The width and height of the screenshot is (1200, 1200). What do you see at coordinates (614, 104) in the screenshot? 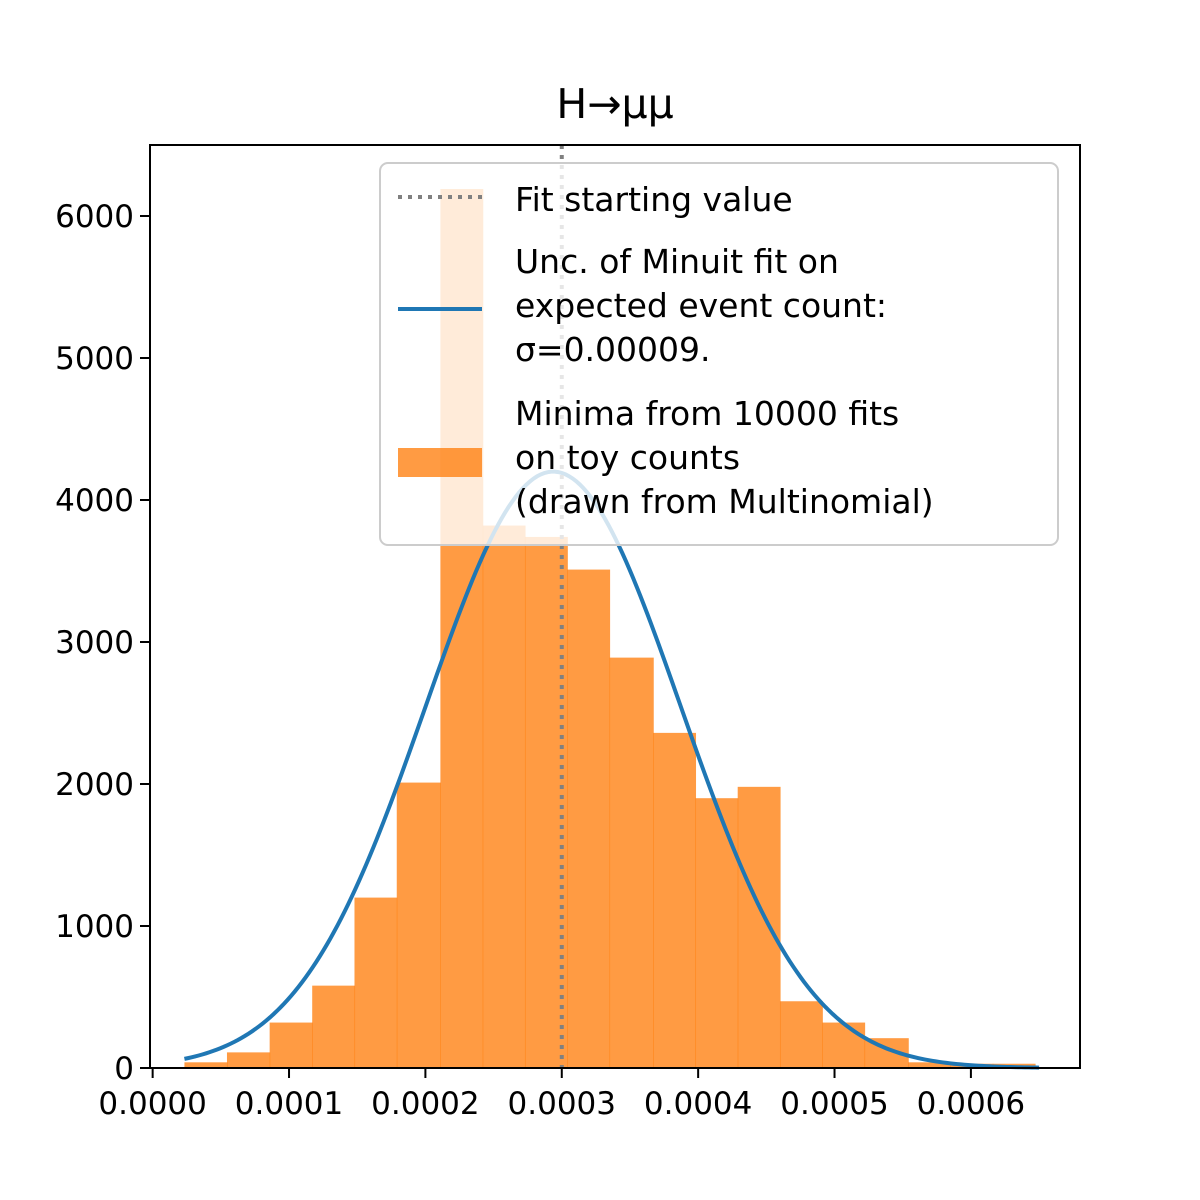
I see `chart-title: H→μμ` at bounding box center [614, 104].